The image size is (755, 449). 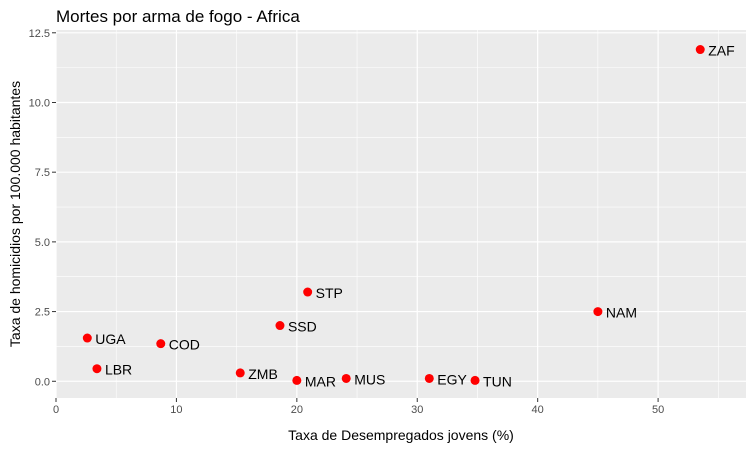 What do you see at coordinates (320, 381) in the screenshot?
I see `point-label-mar: MAR` at bounding box center [320, 381].